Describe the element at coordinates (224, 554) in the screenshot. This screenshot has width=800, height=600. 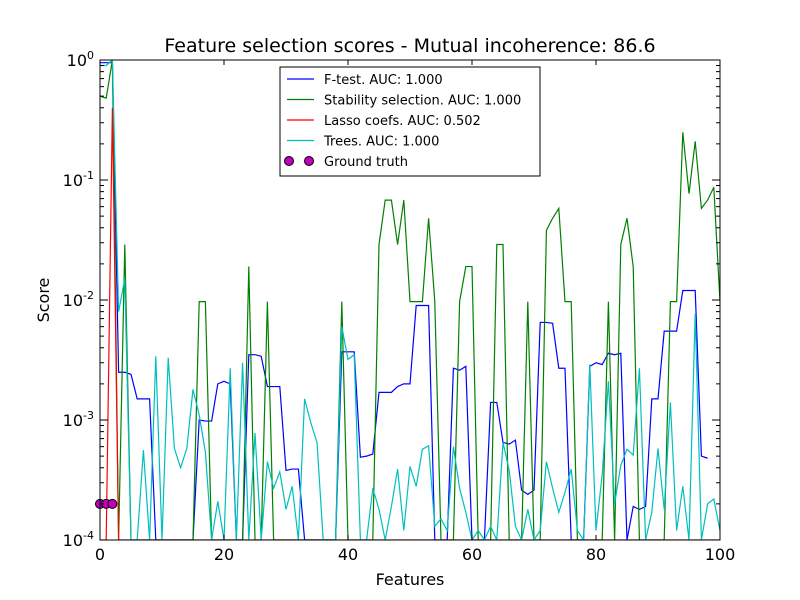
I see `x-tick-label-1: 20` at that location.